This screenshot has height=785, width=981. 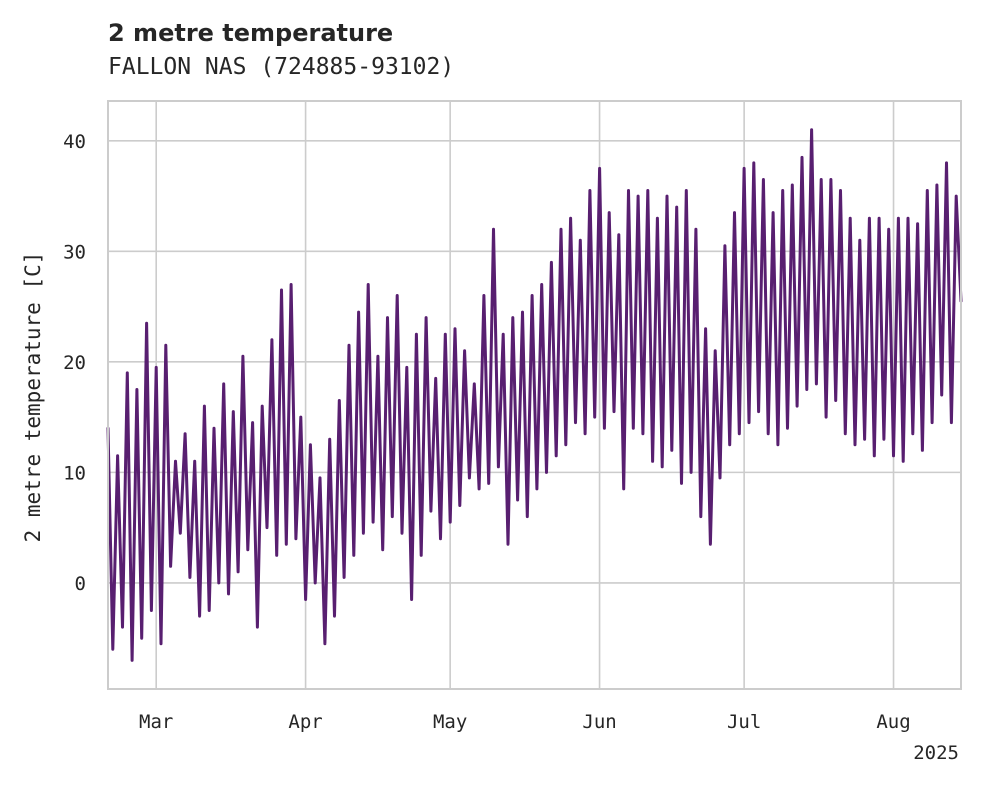 I want to click on y-axis-label: 2 metre temperature [C], so click(x=33, y=397).